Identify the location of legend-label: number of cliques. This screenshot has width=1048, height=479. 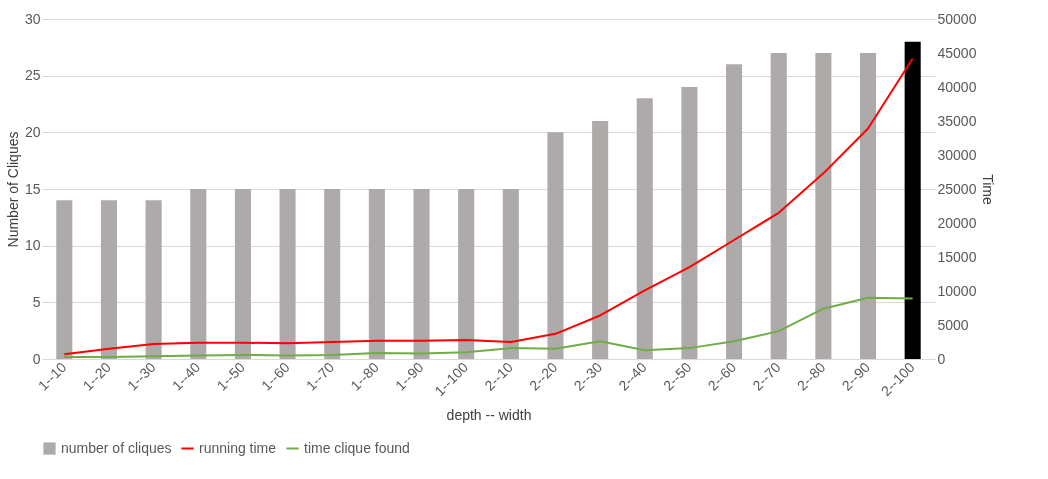
(116, 447).